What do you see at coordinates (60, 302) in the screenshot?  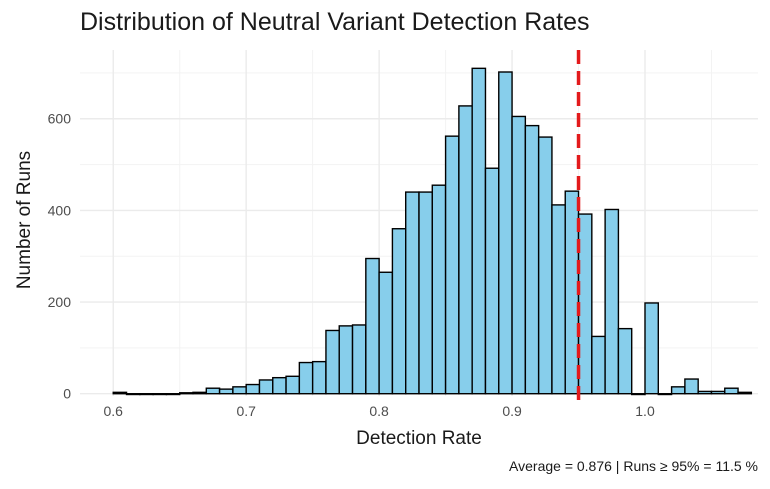 I see `y-tick-label: 200` at bounding box center [60, 302].